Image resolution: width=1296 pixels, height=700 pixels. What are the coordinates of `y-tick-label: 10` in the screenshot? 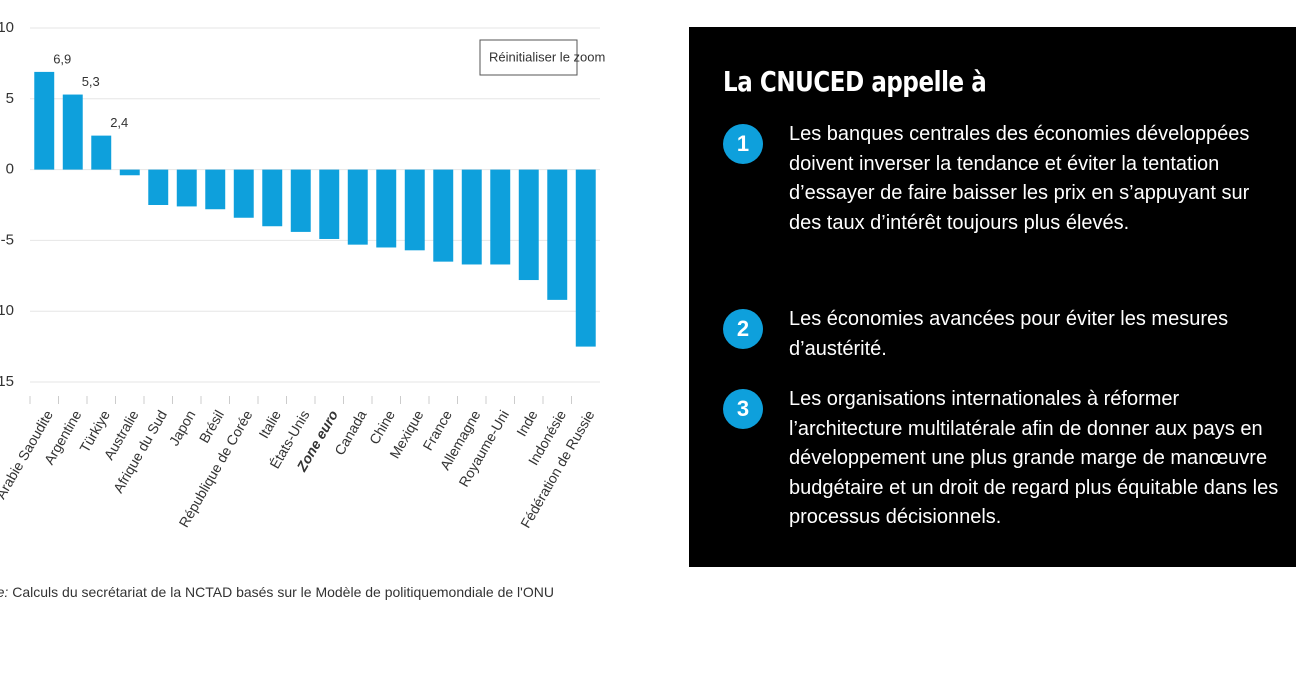 It's located at (7, 27).